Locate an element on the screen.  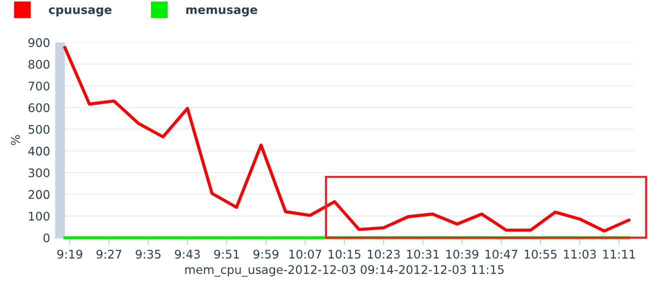
x-tick-label: 10:47 is located at coordinates (502, 254).